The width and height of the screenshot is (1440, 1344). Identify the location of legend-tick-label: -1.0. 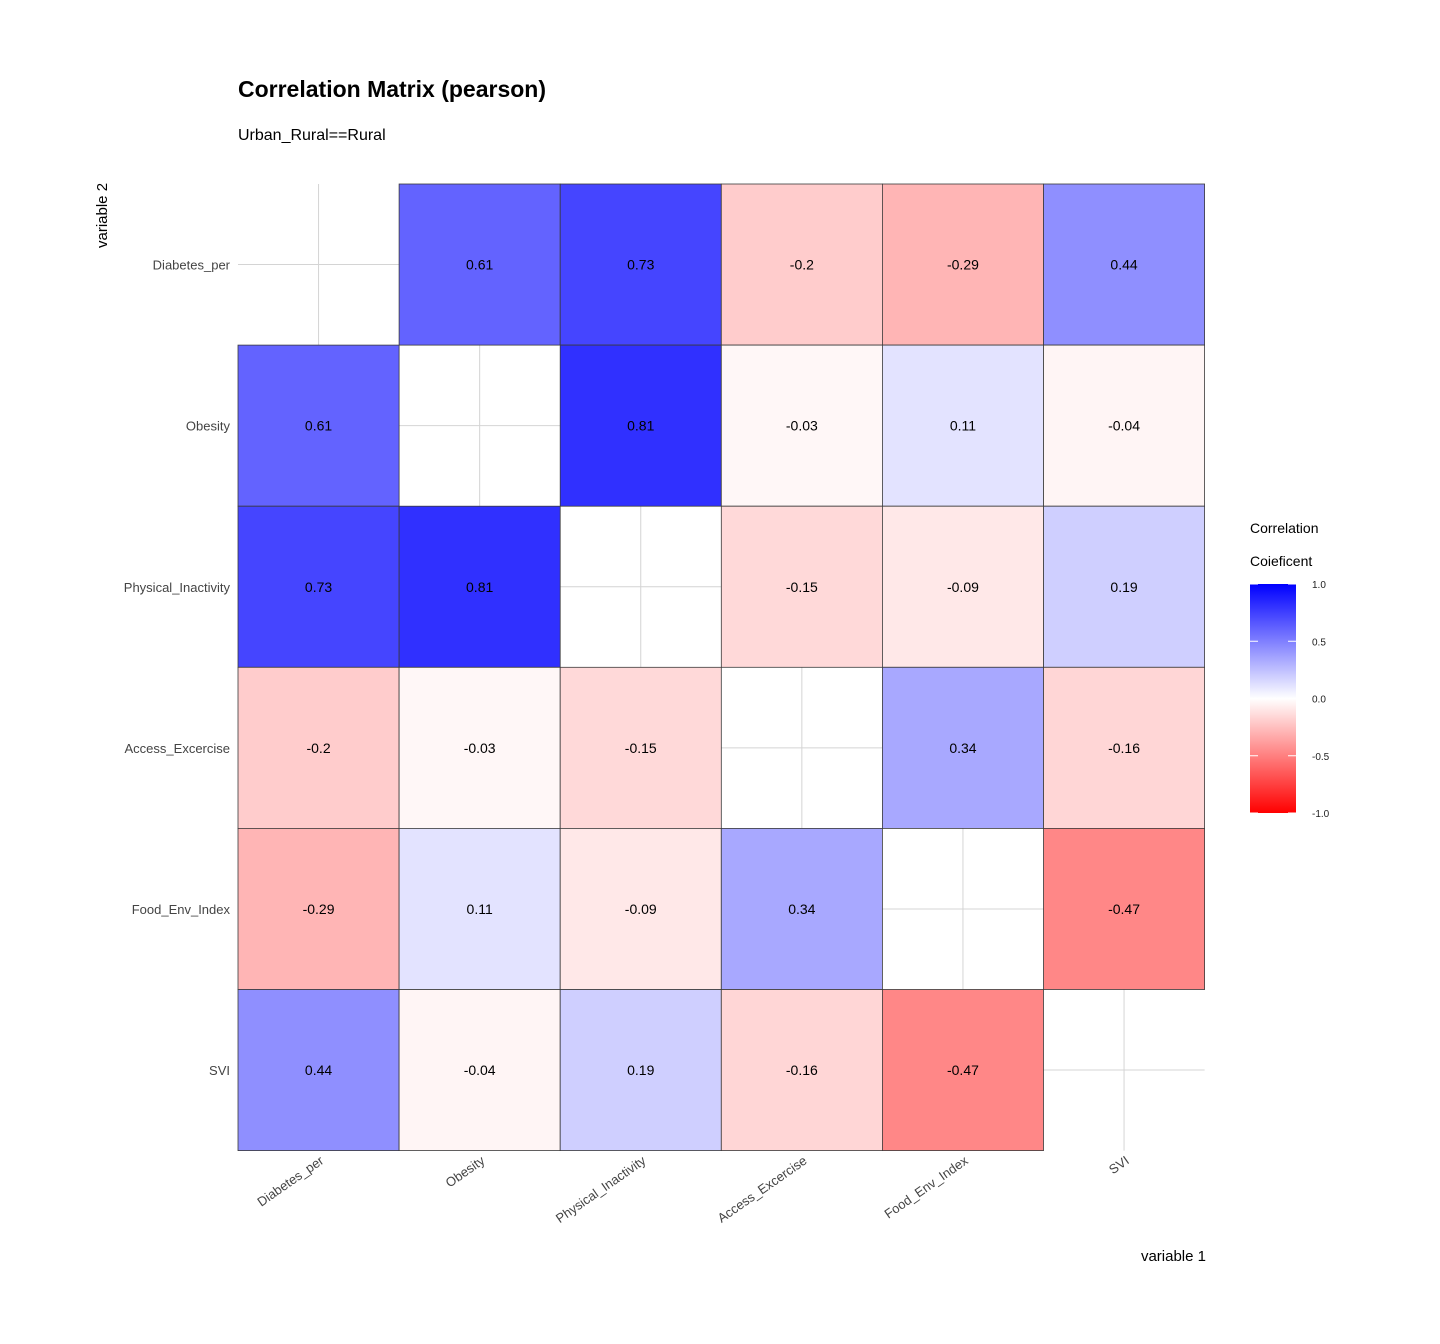
(1321, 814).